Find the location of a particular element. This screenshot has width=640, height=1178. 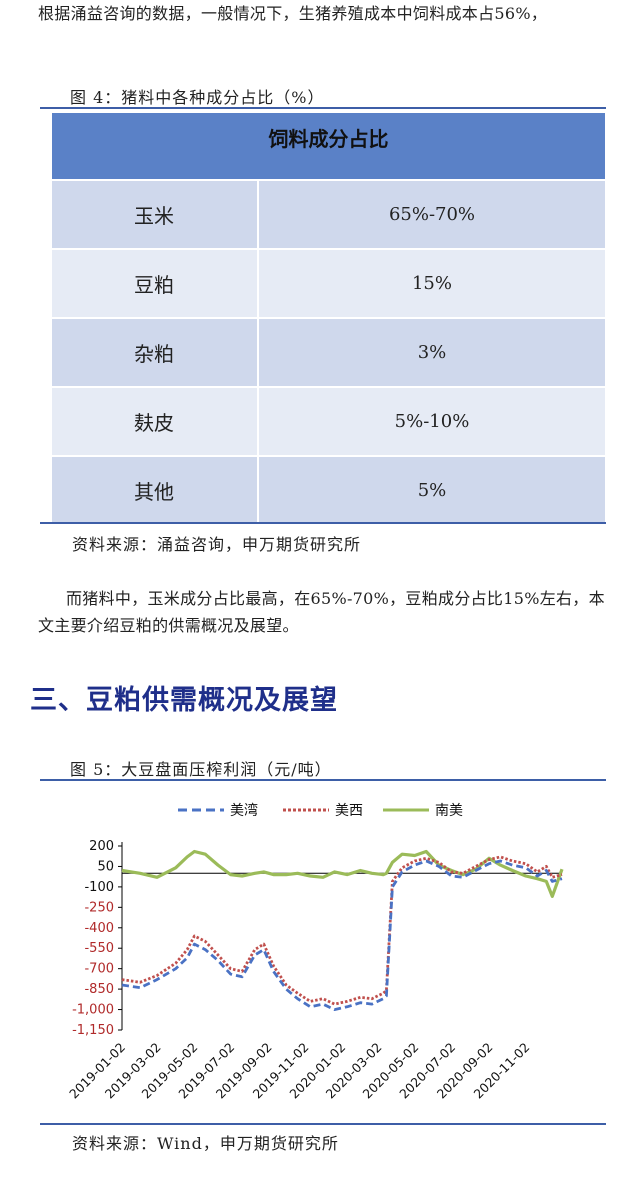

y-tick-label: -550 is located at coordinates (99, 948).